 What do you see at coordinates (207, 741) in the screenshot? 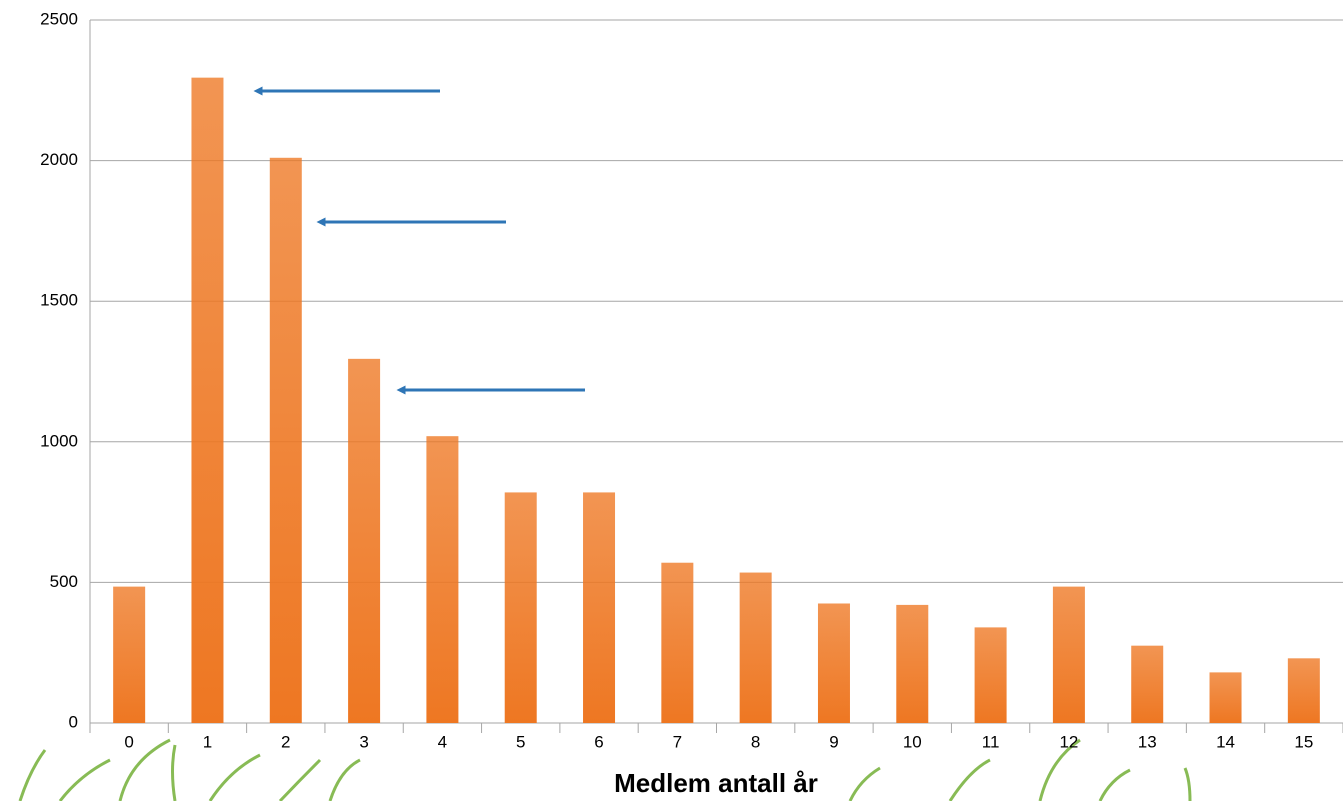
I see `x-tick-label: 1` at bounding box center [207, 741].